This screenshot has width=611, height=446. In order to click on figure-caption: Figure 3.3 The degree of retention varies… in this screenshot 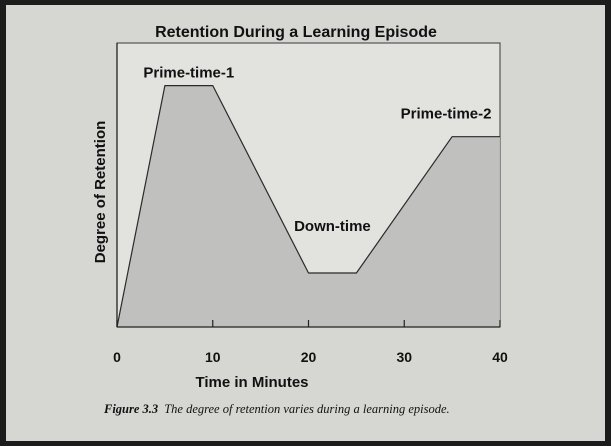, I will do `click(277, 409)`.